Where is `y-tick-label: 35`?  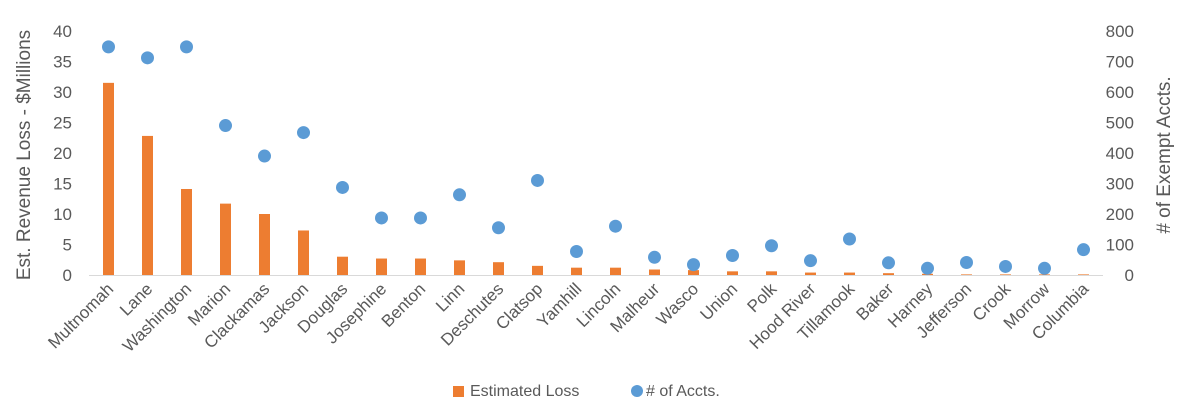
y-tick-label: 35 is located at coordinates (62, 62).